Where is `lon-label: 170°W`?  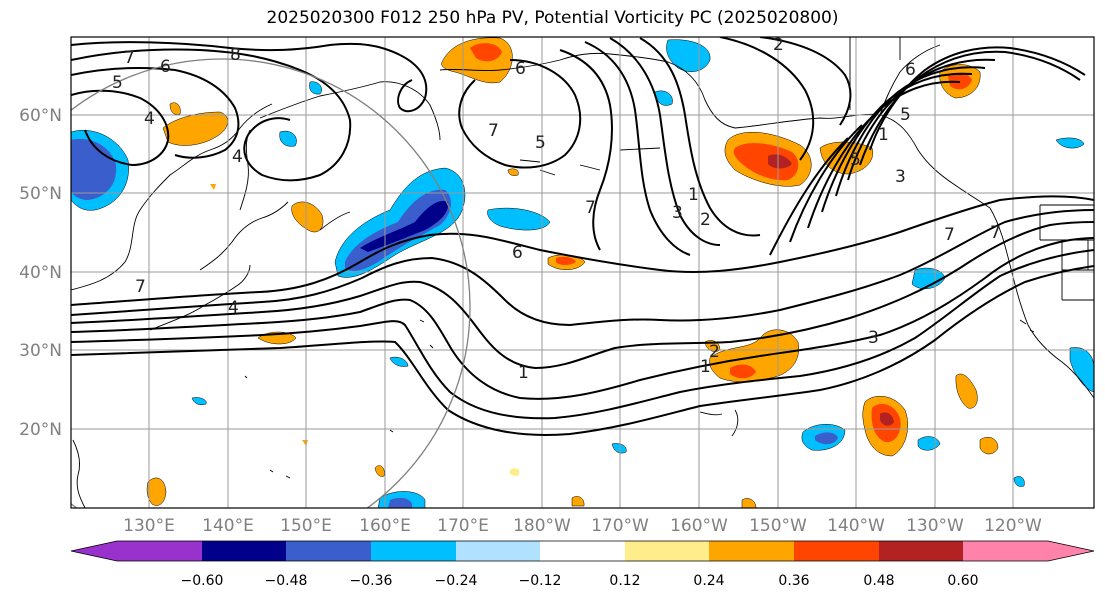
lon-label: 170°W is located at coordinates (620, 526).